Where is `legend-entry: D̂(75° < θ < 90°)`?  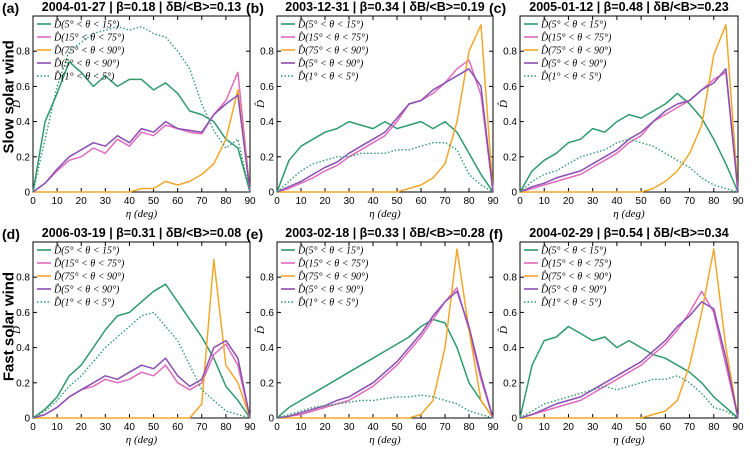 legend-entry: D̂(75° < θ < 90°) is located at coordinates (576, 276).